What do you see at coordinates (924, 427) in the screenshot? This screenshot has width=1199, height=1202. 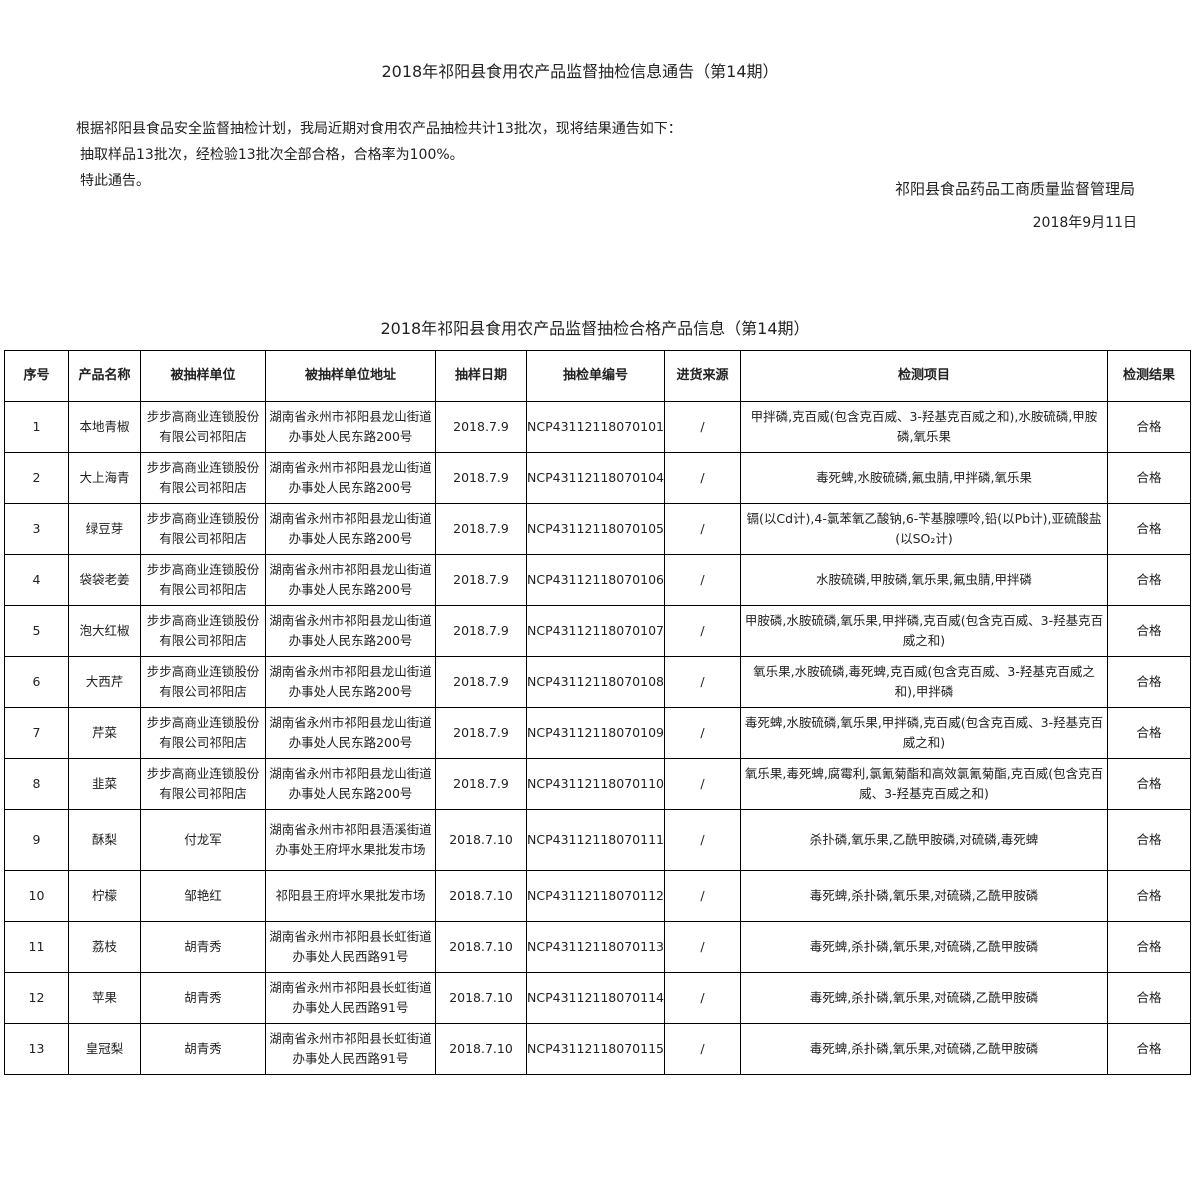 I see `cell-test-items: 甲拌磷,克百威(包含克百威、3-羟基克百威之和),水胺硫磷,甲胺磷,氧乐果` at bounding box center [924, 427].